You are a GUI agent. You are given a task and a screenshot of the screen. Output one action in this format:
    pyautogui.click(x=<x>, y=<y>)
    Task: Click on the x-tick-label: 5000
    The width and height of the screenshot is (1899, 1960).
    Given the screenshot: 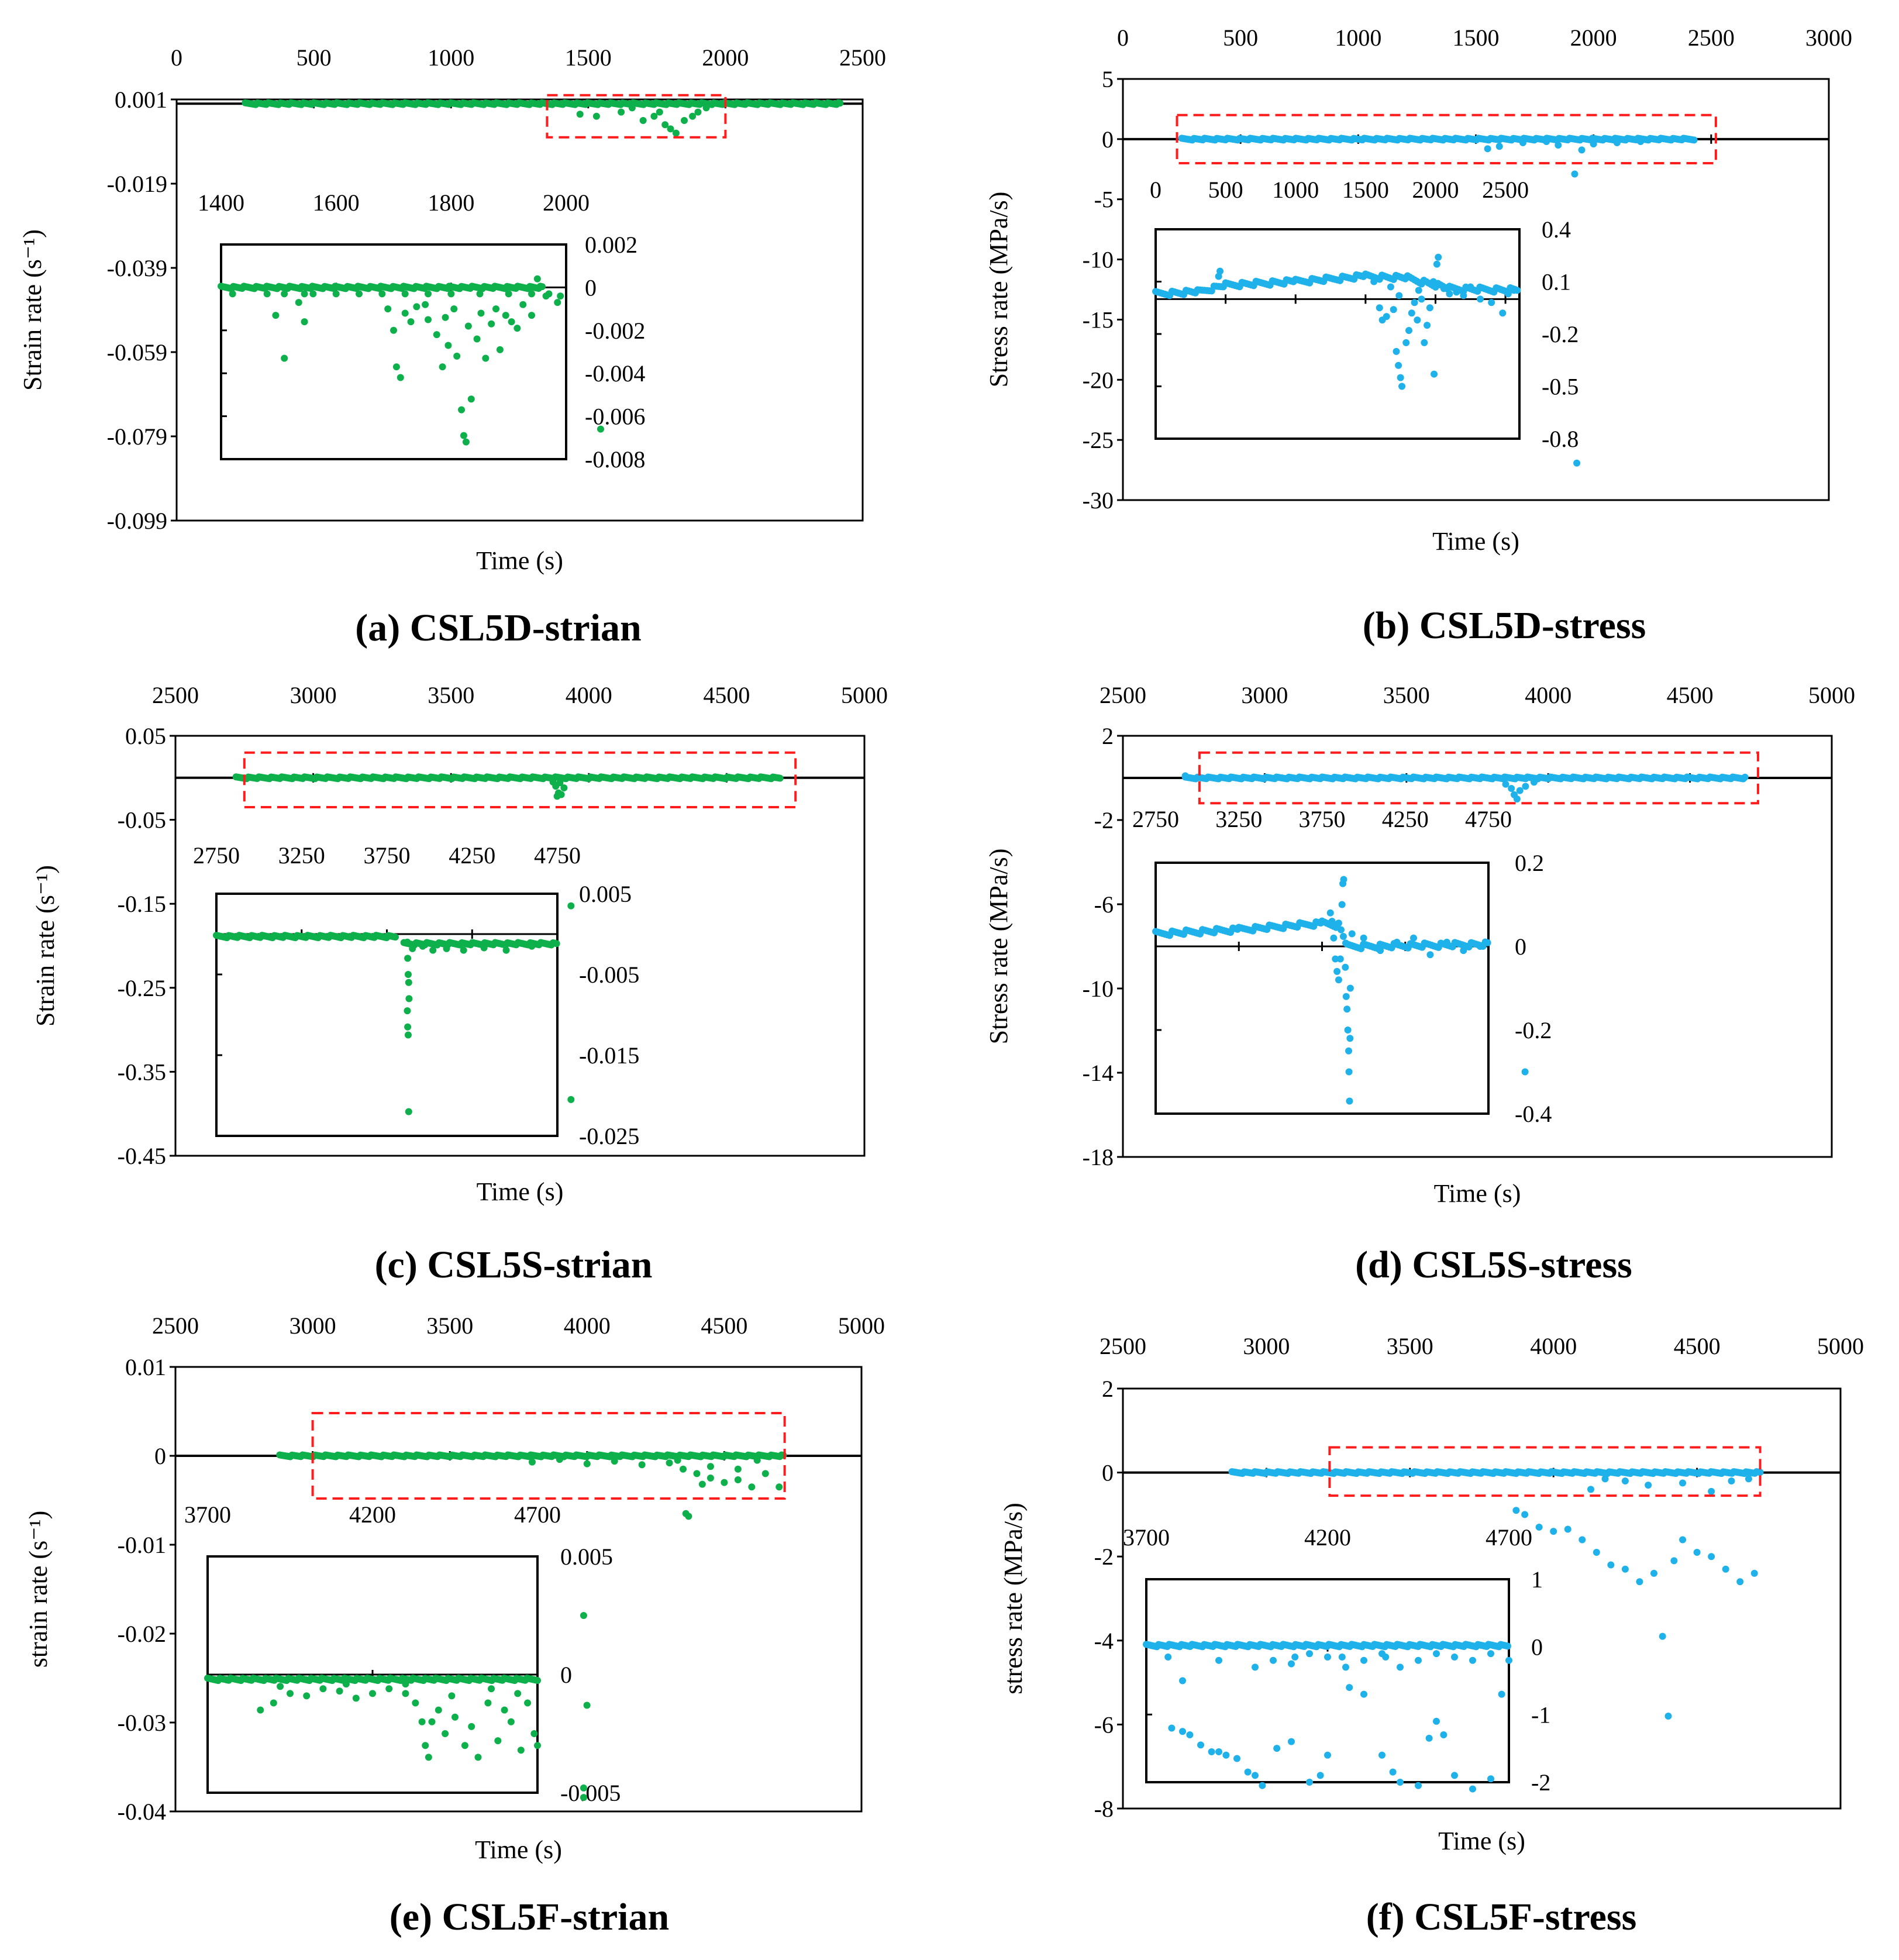 What is the action you would take?
    pyautogui.click(x=862, y=1326)
    